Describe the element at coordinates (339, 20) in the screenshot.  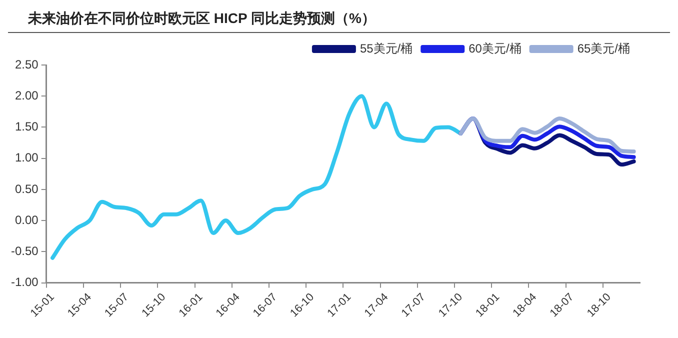
I see `chart-title: 未来油价在不同价位时欧元区 HICP 同比走势预测（%）` at that location.